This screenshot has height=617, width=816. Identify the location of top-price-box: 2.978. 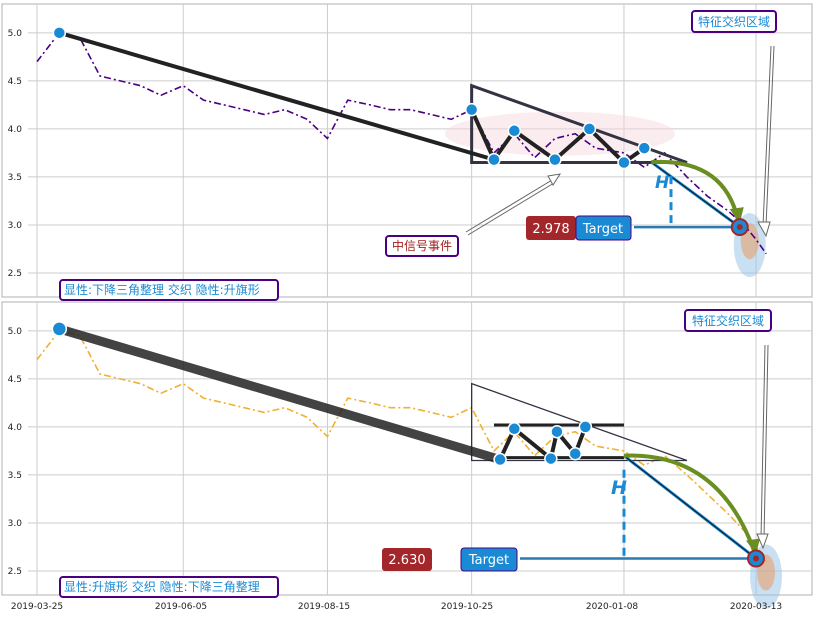
(551, 228).